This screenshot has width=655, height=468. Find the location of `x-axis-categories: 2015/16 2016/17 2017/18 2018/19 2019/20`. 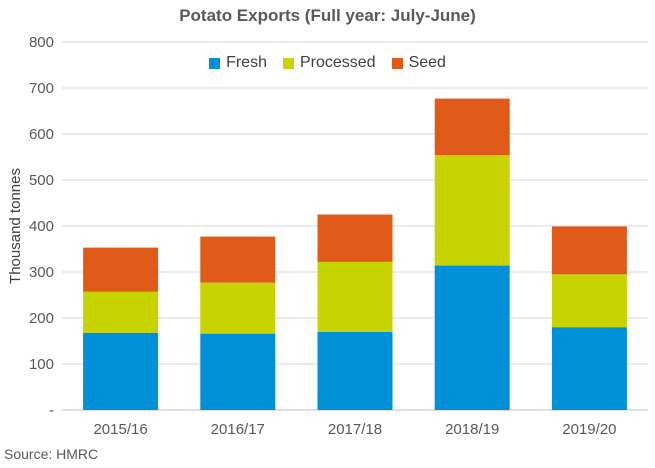

x-axis-categories: 2015/16 2016/17 2017/18 2018/19 2019/20 is located at coordinates (354, 429).